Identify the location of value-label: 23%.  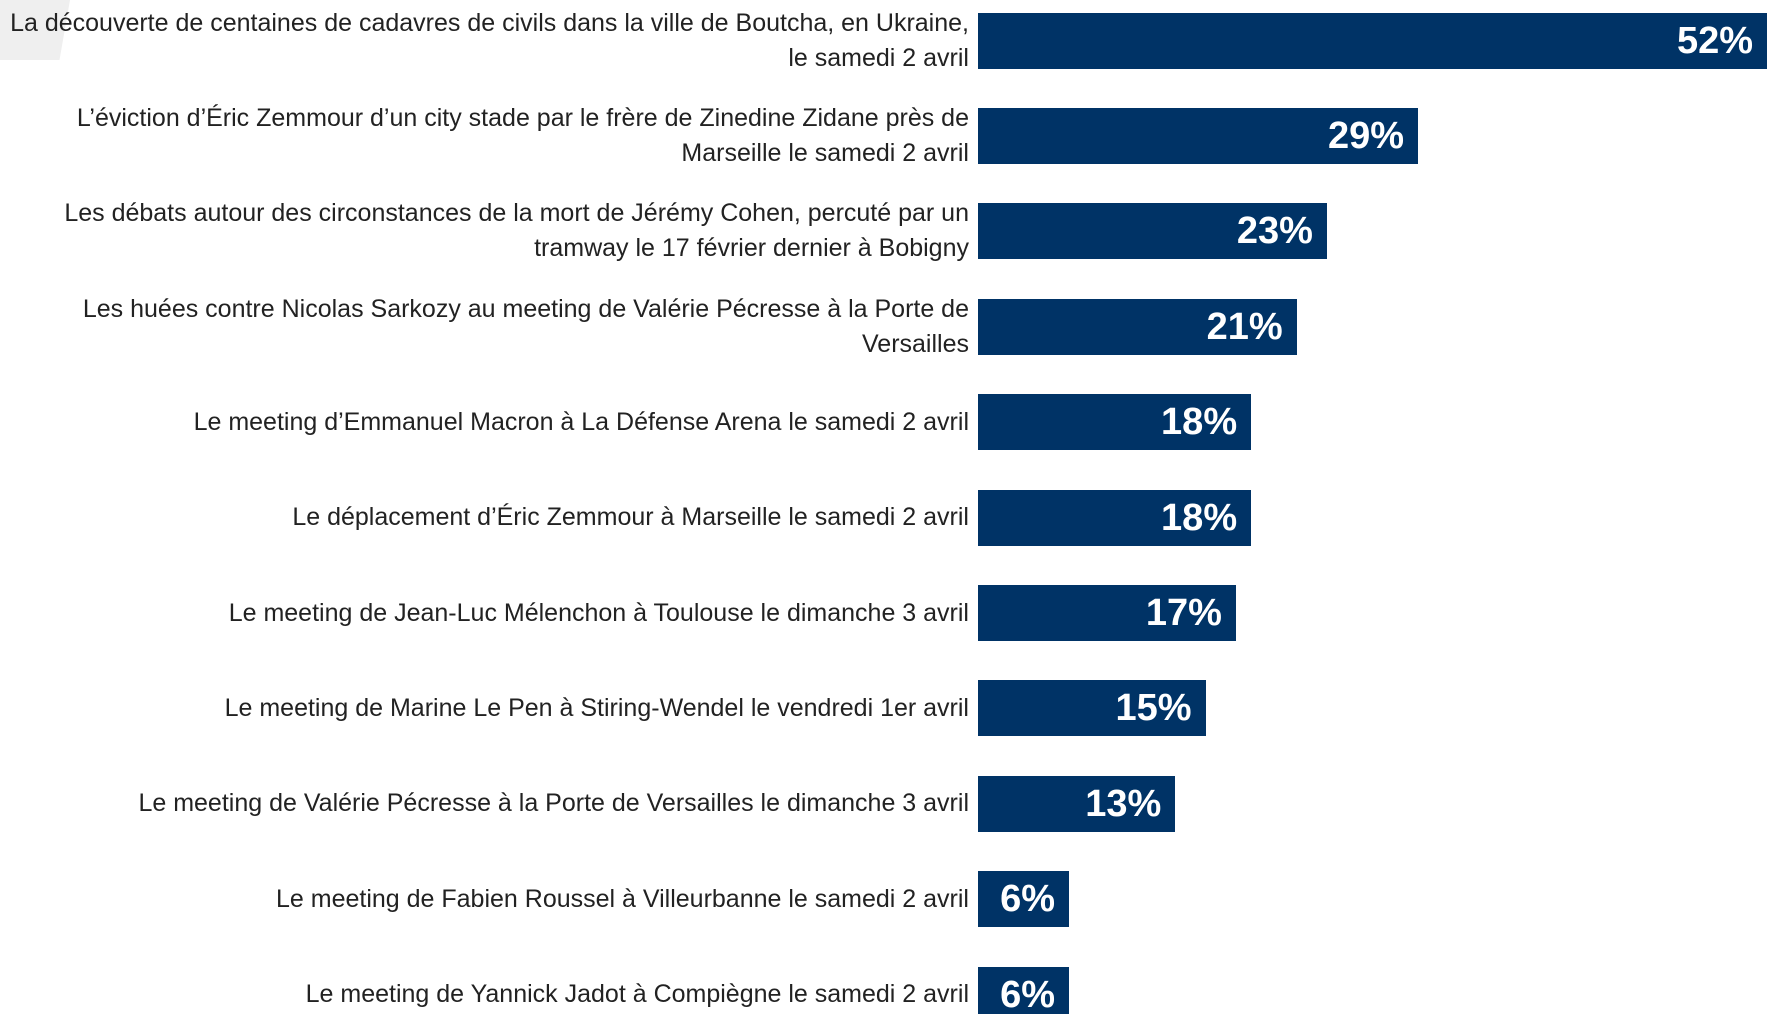
(1274, 231).